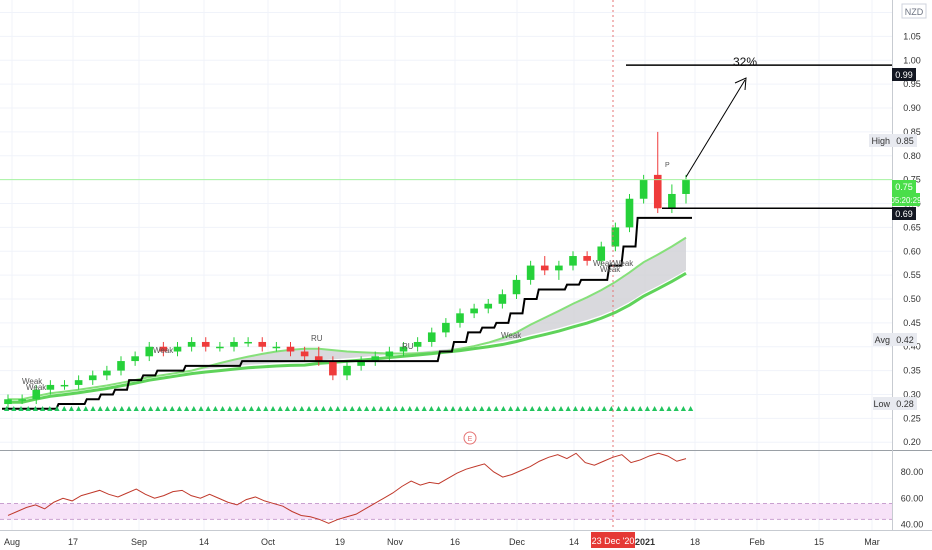 Image resolution: width=932 pixels, height=550 pixels. Describe the element at coordinates (881, 404) in the screenshot. I see `low-label: Low` at that location.